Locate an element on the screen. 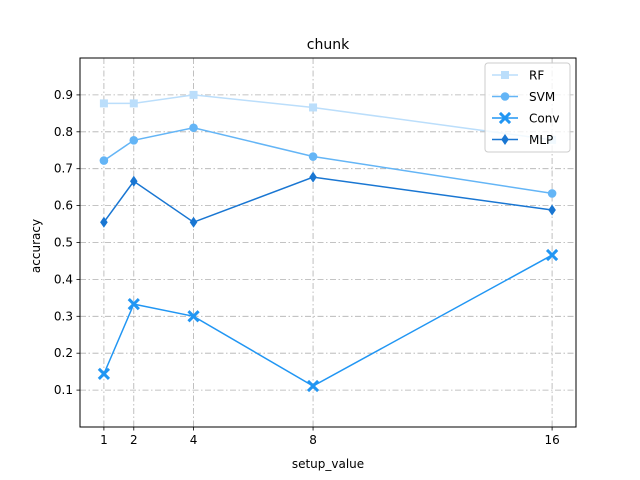 The width and height of the screenshot is (640, 480). y-tick-label: 0.2 is located at coordinates (63, 353).